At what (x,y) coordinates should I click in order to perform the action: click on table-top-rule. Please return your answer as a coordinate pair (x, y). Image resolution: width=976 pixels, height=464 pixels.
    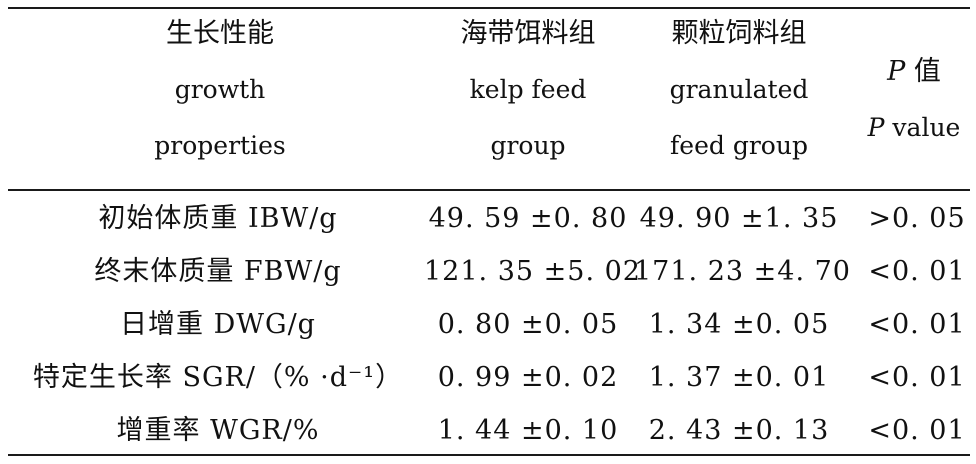
    Looking at the image, I should click on (489, 8).